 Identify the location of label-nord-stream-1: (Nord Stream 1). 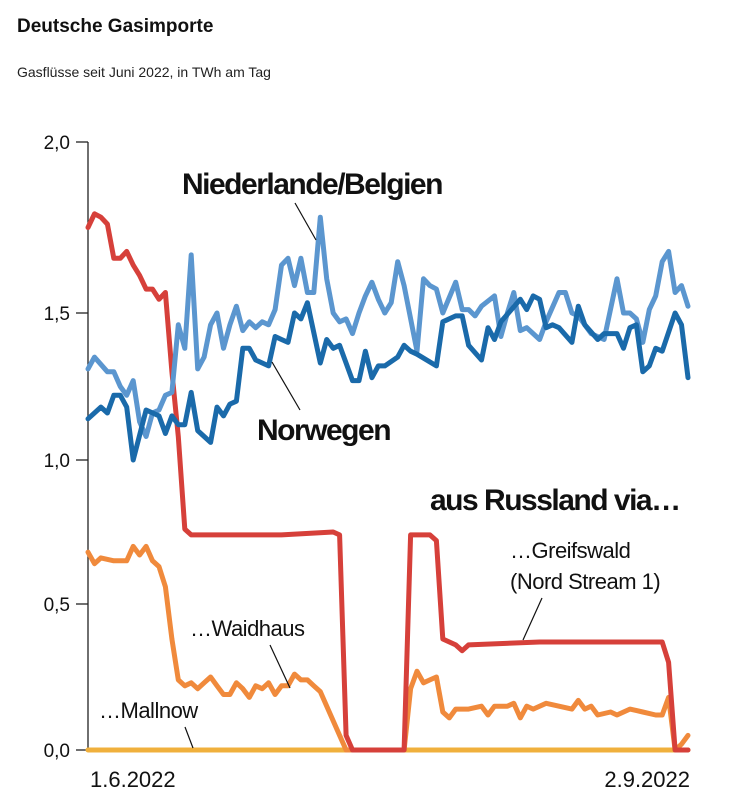
(585, 581).